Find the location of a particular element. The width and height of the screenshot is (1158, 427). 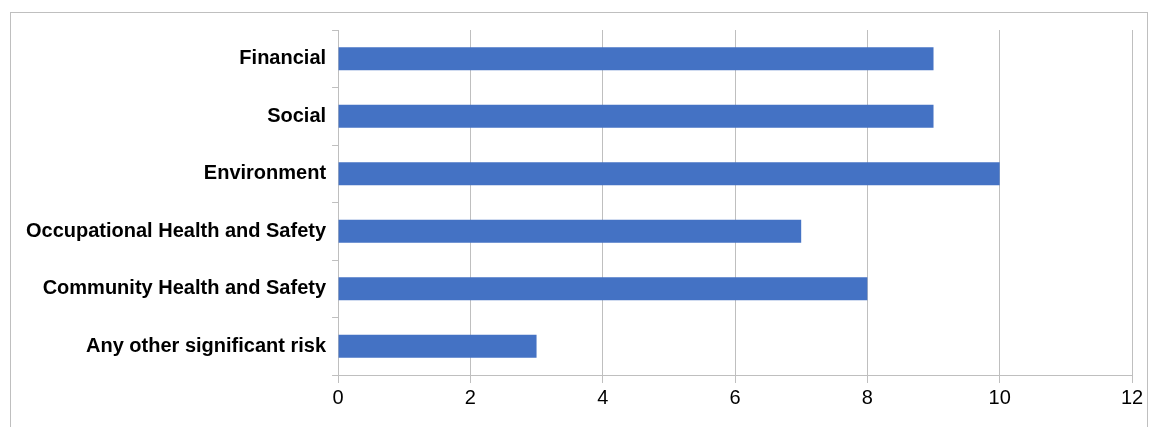

x-tick-label: 2 is located at coordinates (470, 396).